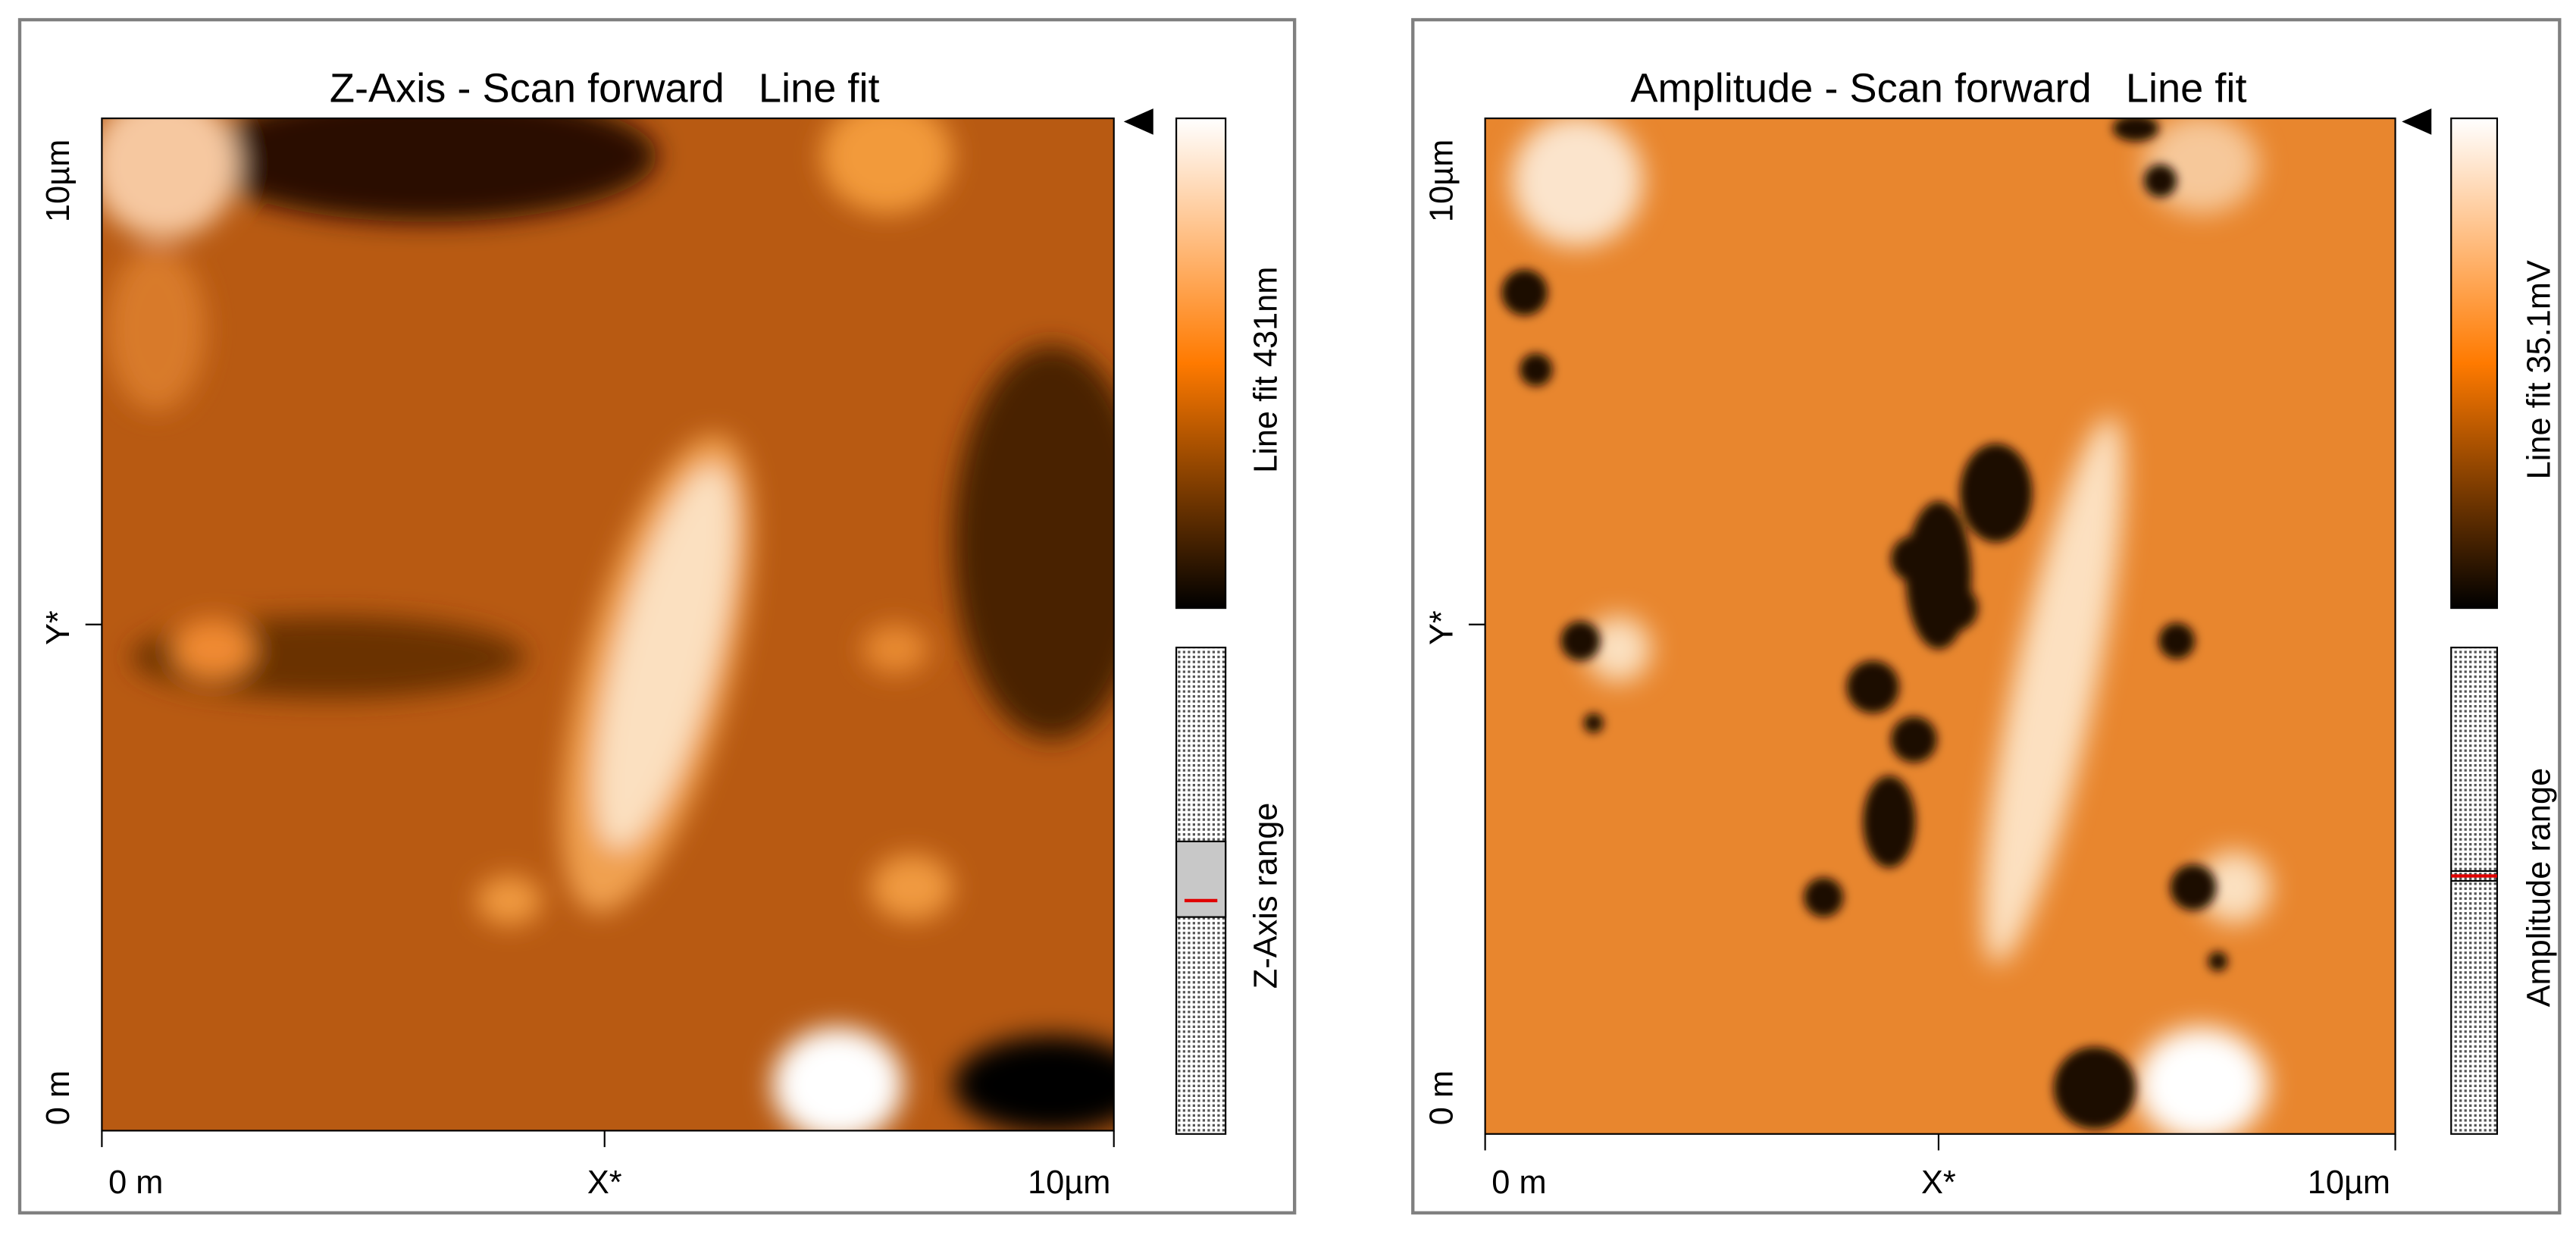 This screenshot has height=1238, width=2576. What do you see at coordinates (605, 88) in the screenshot?
I see `panel-title: Z-Axis - Scan forward Line fit` at bounding box center [605, 88].